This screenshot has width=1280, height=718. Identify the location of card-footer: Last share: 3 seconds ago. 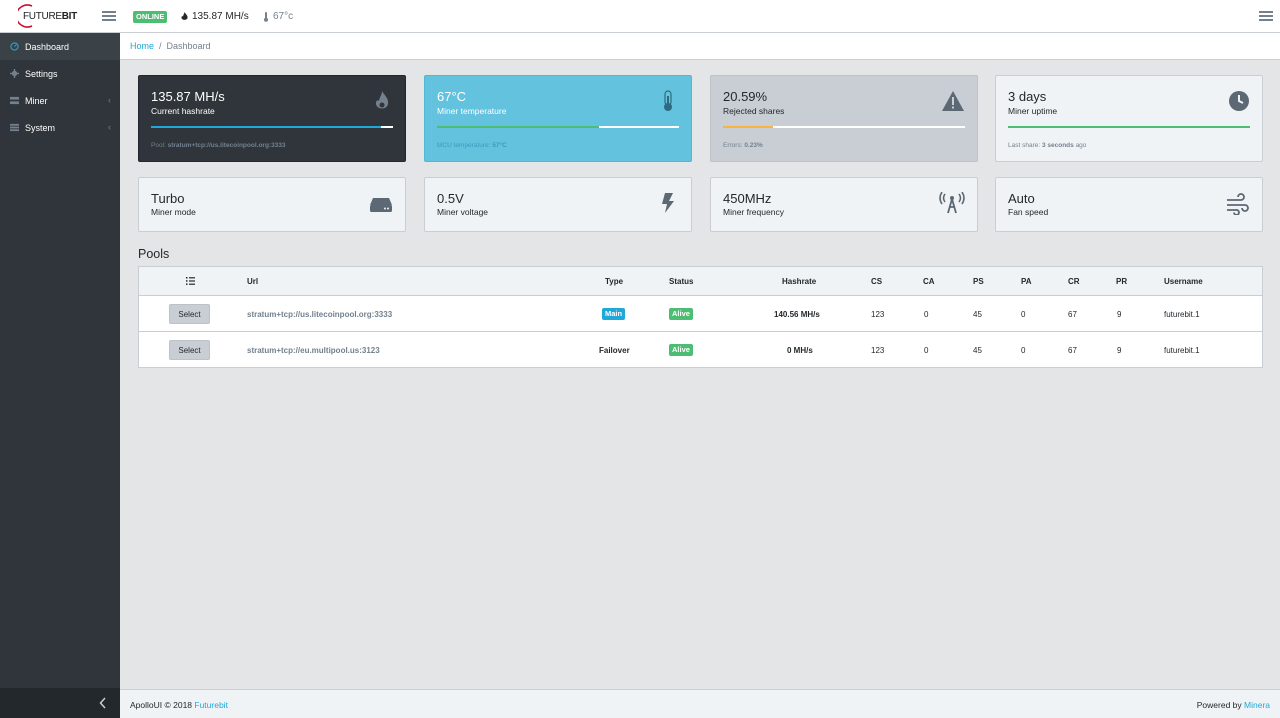
(1047, 145).